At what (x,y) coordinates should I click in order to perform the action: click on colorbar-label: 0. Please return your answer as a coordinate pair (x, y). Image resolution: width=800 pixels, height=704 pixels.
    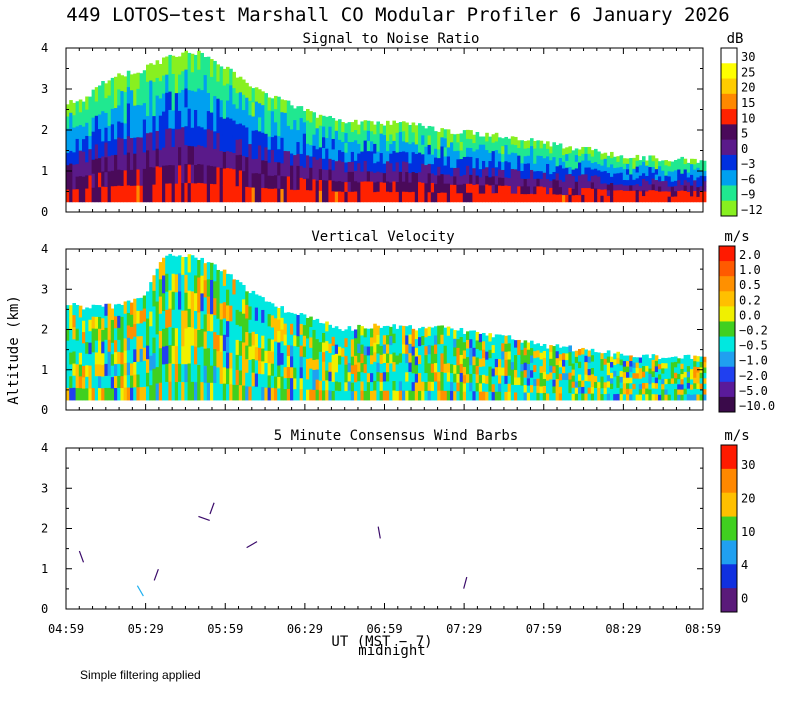
    Looking at the image, I should click on (744, 149).